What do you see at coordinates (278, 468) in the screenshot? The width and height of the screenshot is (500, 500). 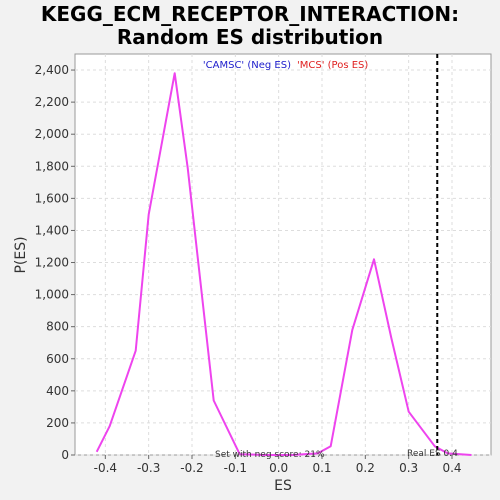 I see `x-tick-label: 0.0` at bounding box center [278, 468].